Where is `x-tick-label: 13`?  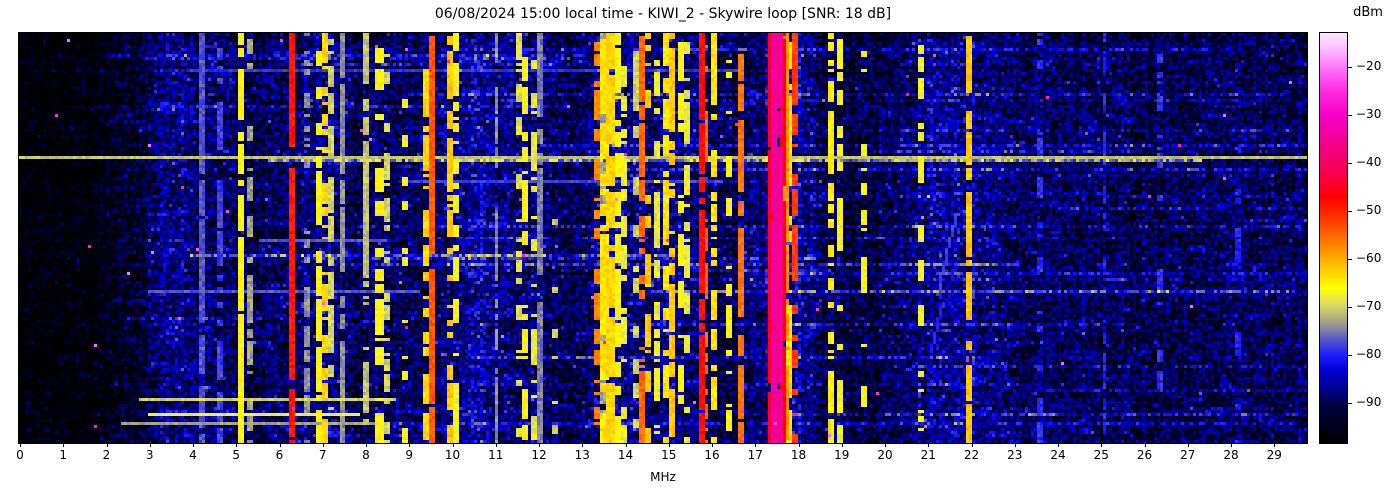
x-tick-label: 13 is located at coordinates (582, 455).